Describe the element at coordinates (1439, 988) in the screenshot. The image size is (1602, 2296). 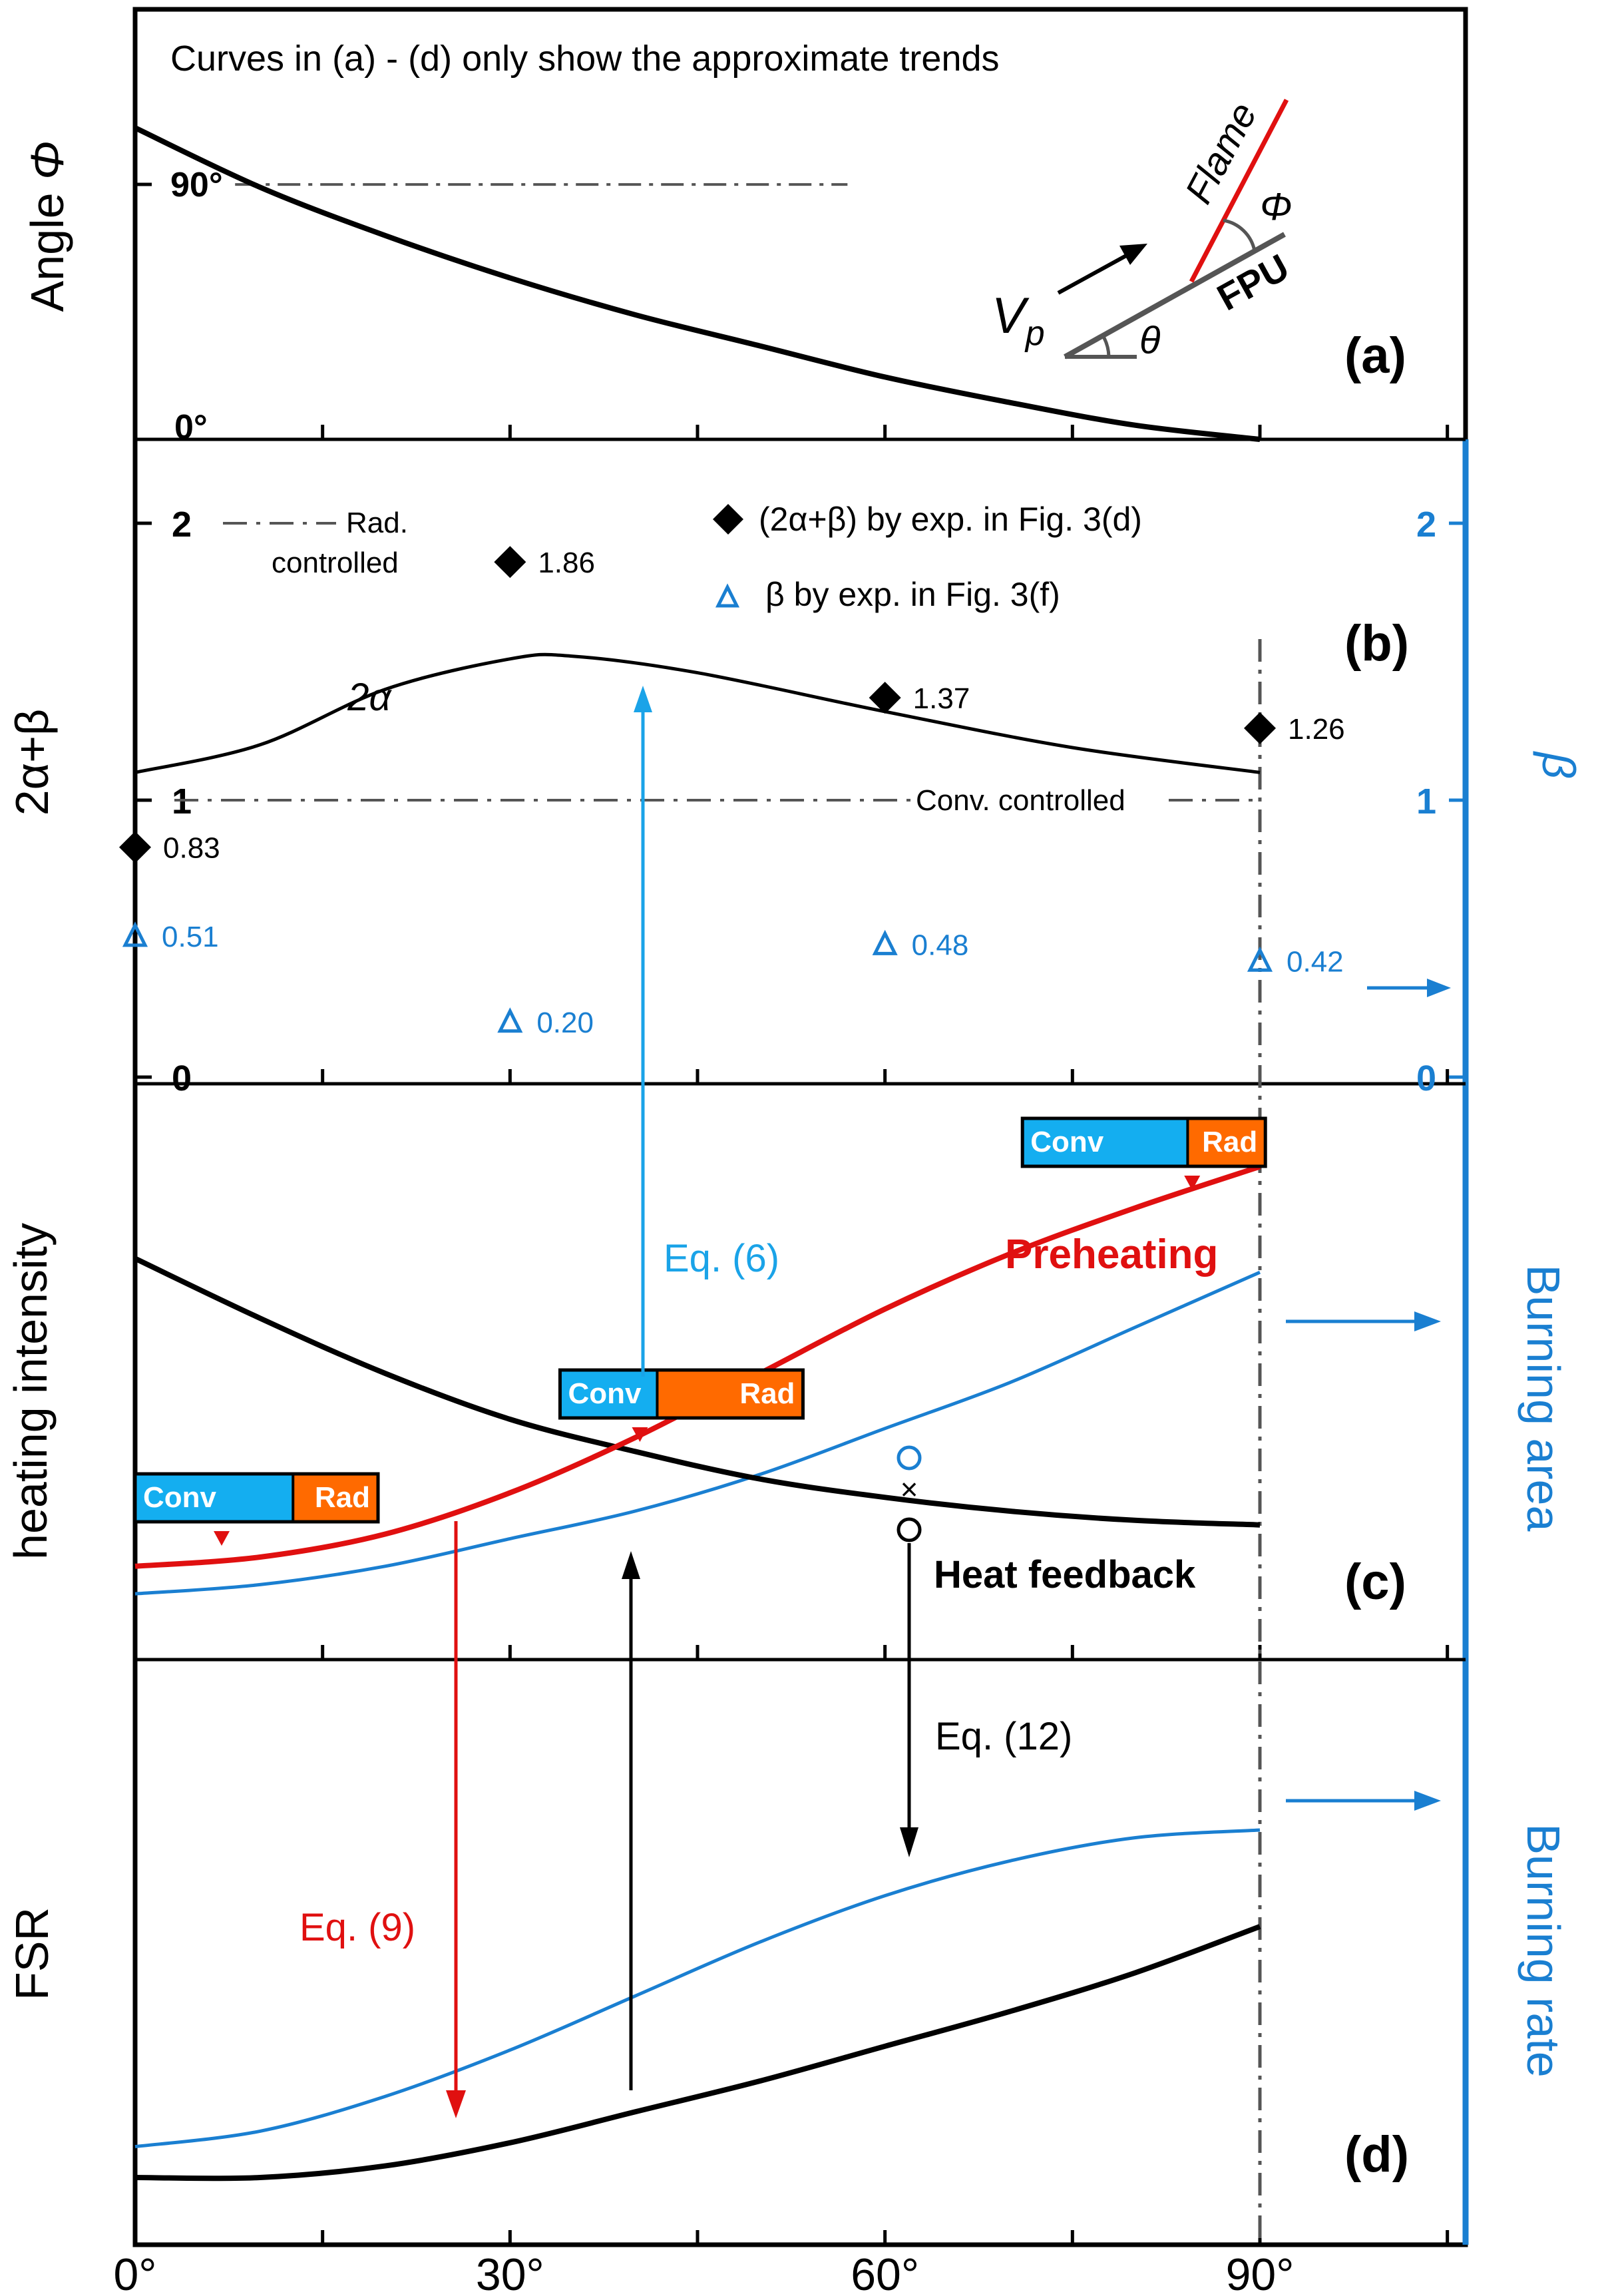
I see `beta-right-arrow-head` at that location.